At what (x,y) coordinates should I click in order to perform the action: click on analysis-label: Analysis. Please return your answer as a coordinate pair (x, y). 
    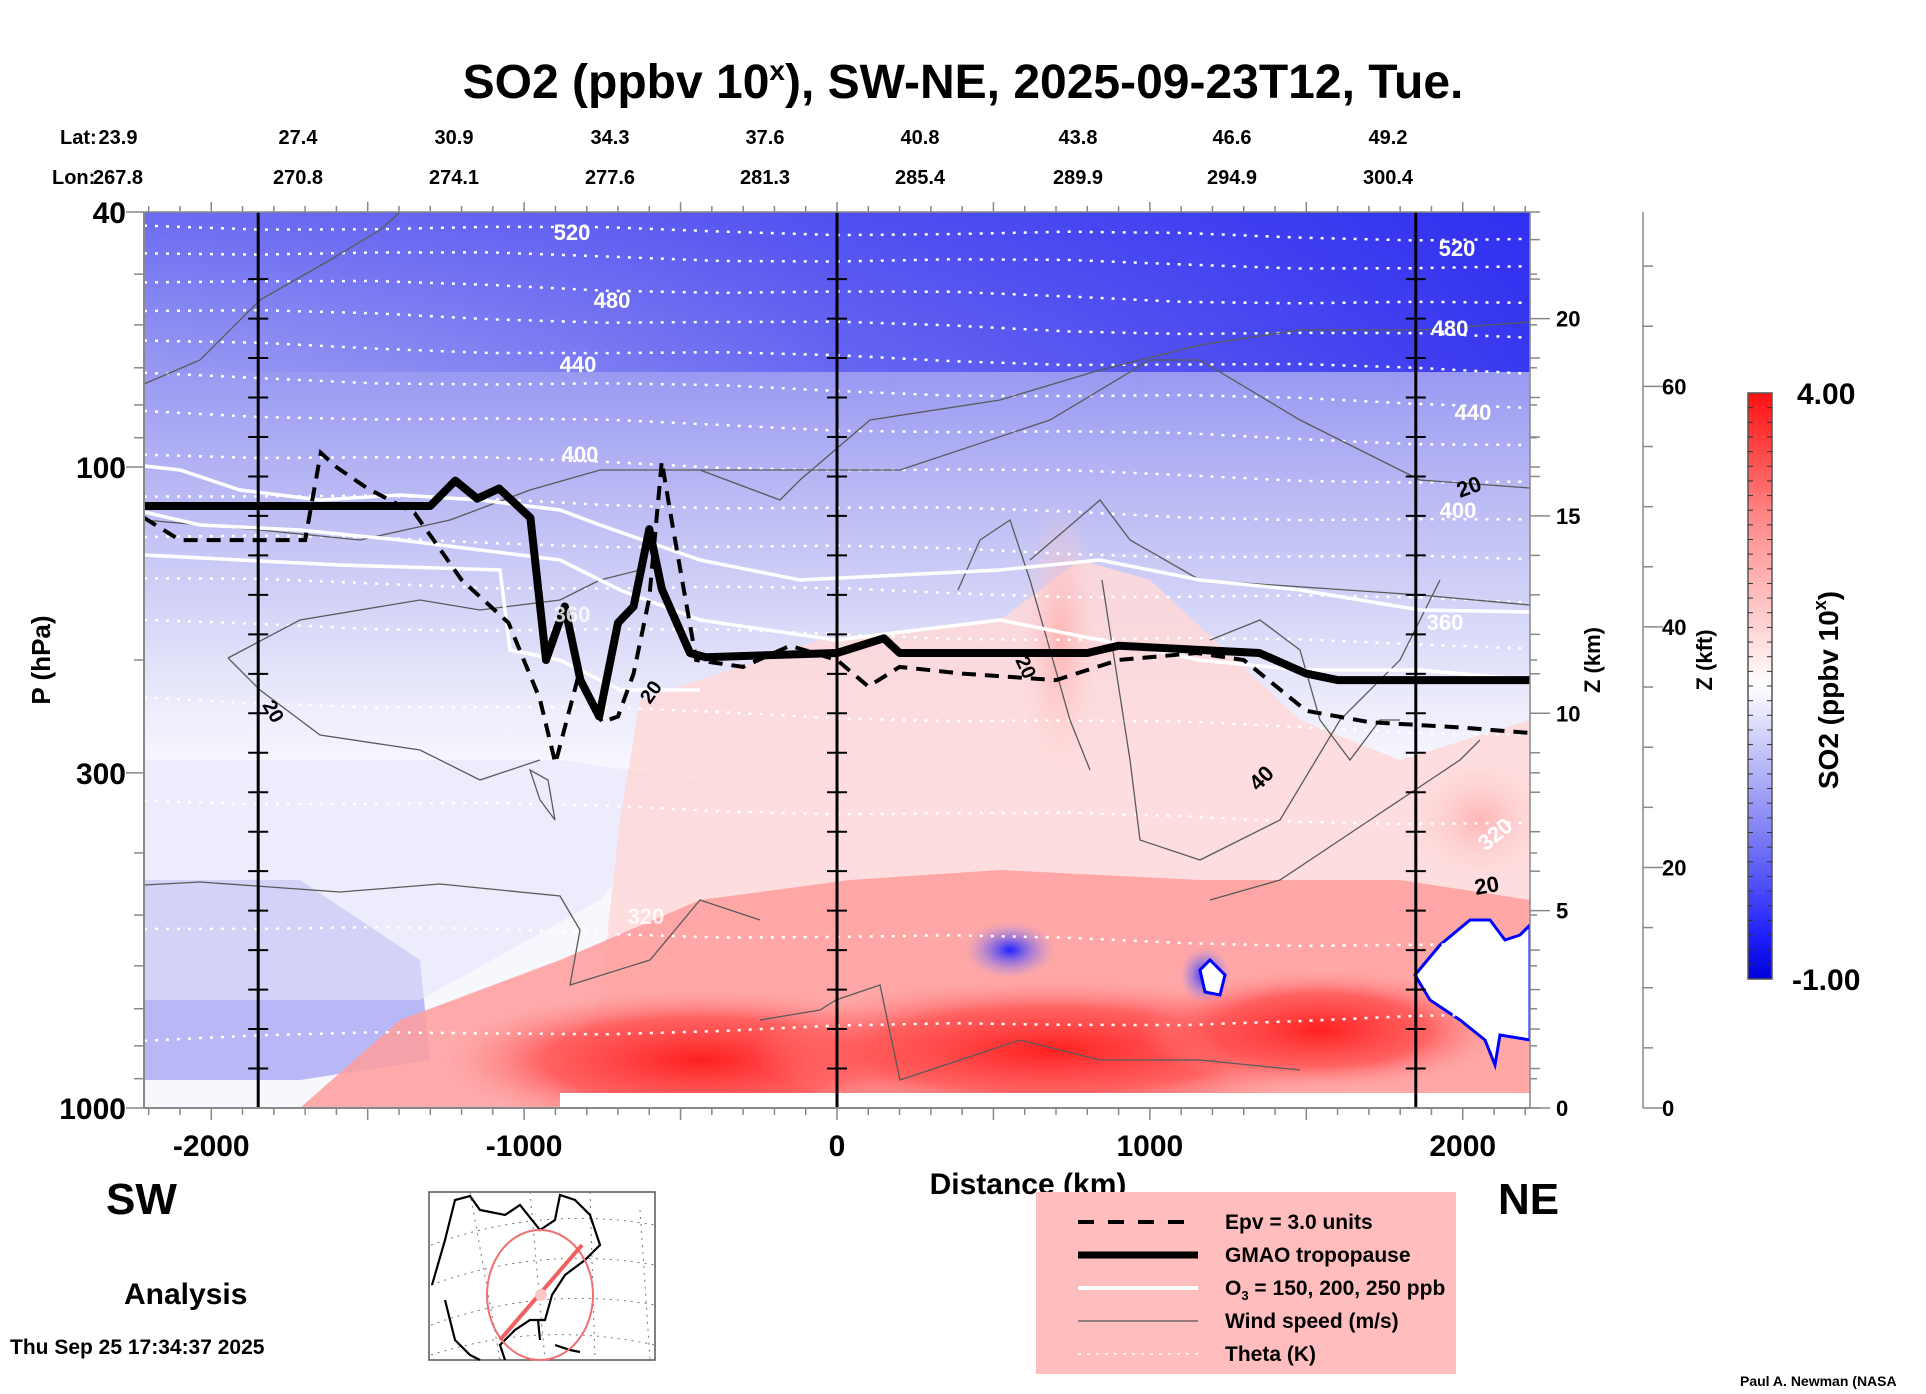
    Looking at the image, I should click on (185, 1294).